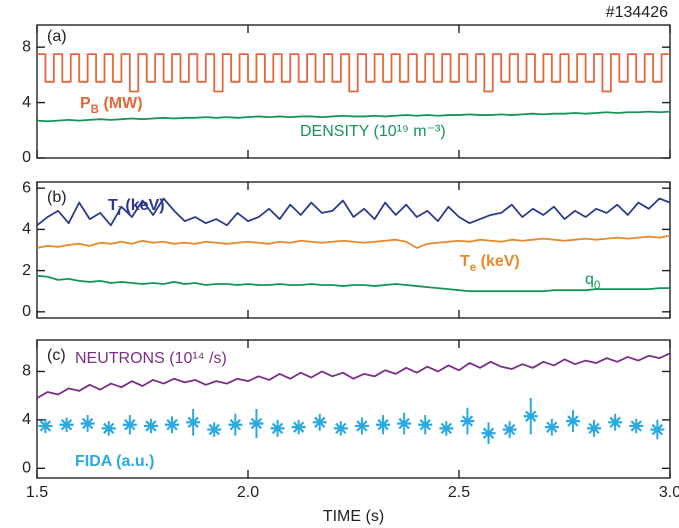 This screenshot has height=528, width=679. What do you see at coordinates (136, 207) in the screenshot?
I see `series-label: Ti (keV)` at bounding box center [136, 207].